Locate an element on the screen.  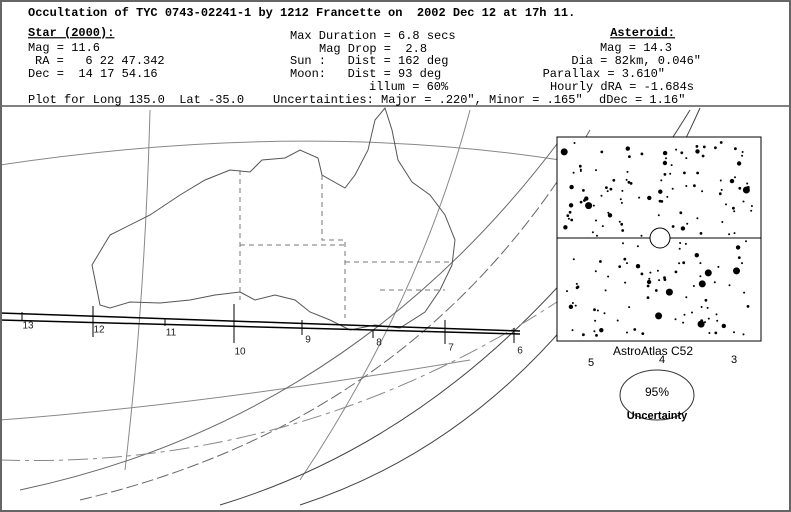
moon-illum: illum = 60% is located at coordinates (409, 87).